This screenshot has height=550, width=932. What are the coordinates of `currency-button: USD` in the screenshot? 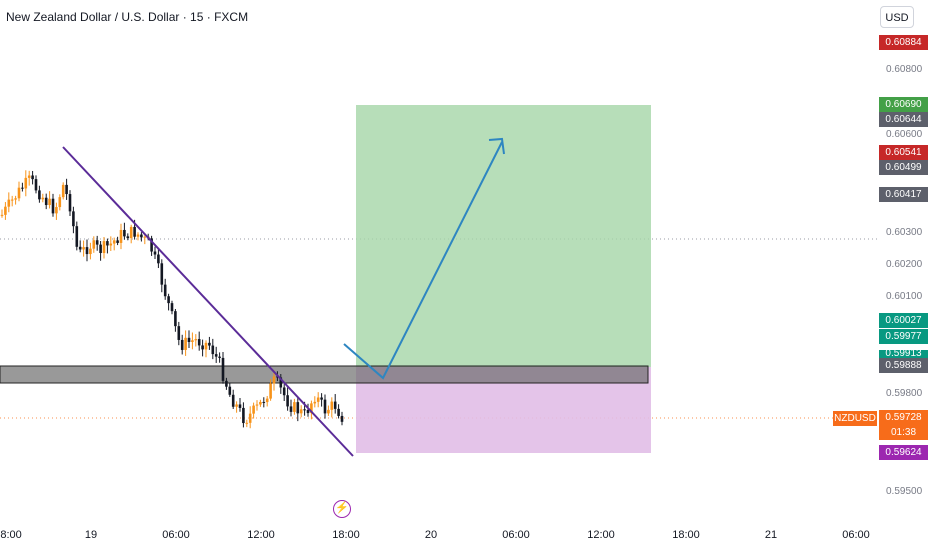 It's located at (897, 17).